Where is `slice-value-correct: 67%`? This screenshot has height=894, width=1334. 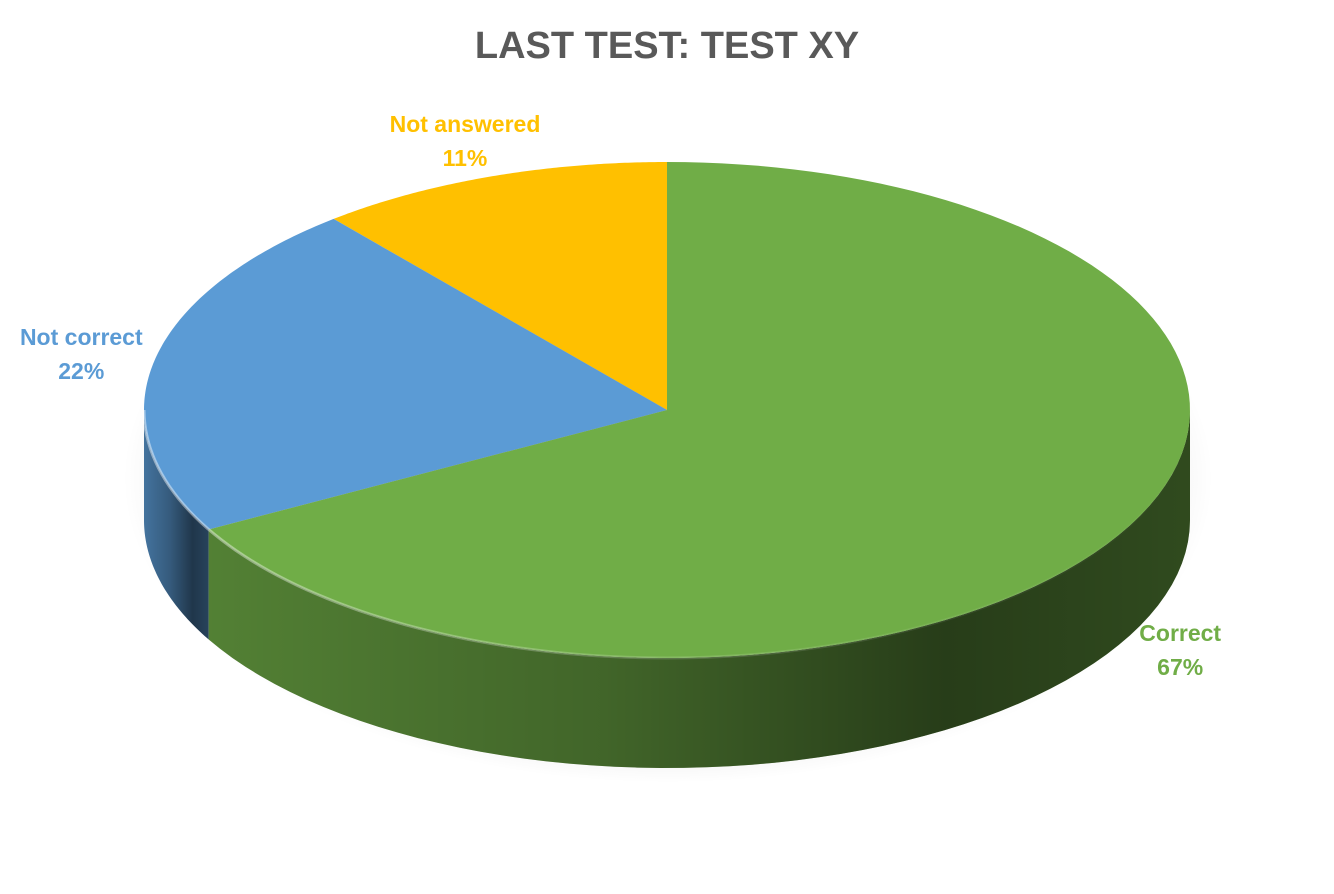
slice-value-correct: 67% is located at coordinates (1180, 667).